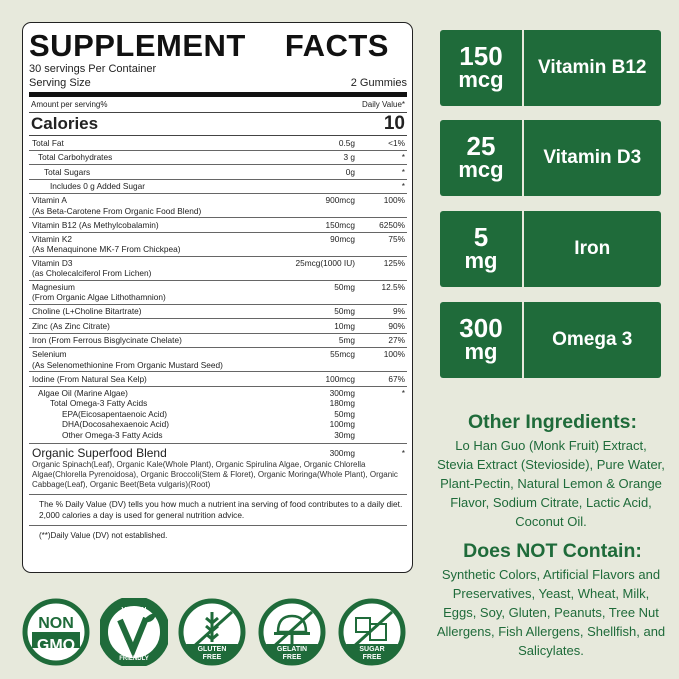 The width and height of the screenshot is (679, 679). What do you see at coordinates (342, 403) in the screenshot?
I see `algae-amount: 180mg` at bounding box center [342, 403].